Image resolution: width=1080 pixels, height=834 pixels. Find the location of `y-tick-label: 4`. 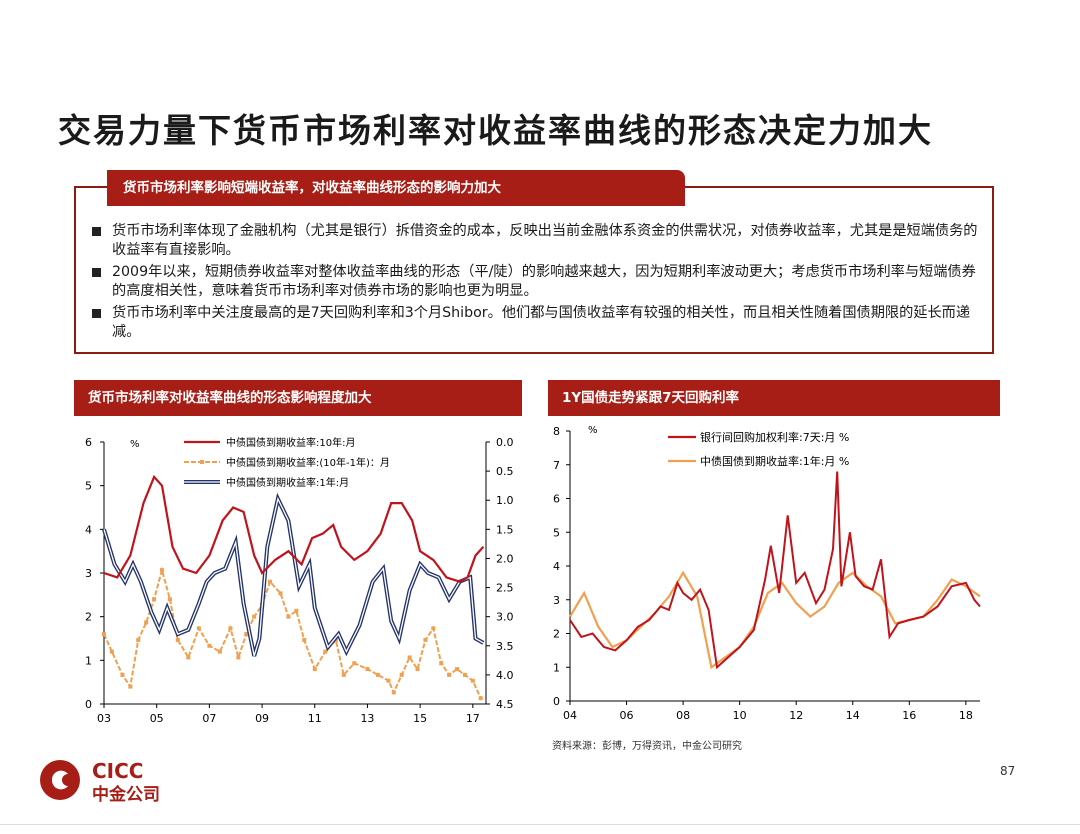

y-tick-label: 4 is located at coordinates (556, 566).